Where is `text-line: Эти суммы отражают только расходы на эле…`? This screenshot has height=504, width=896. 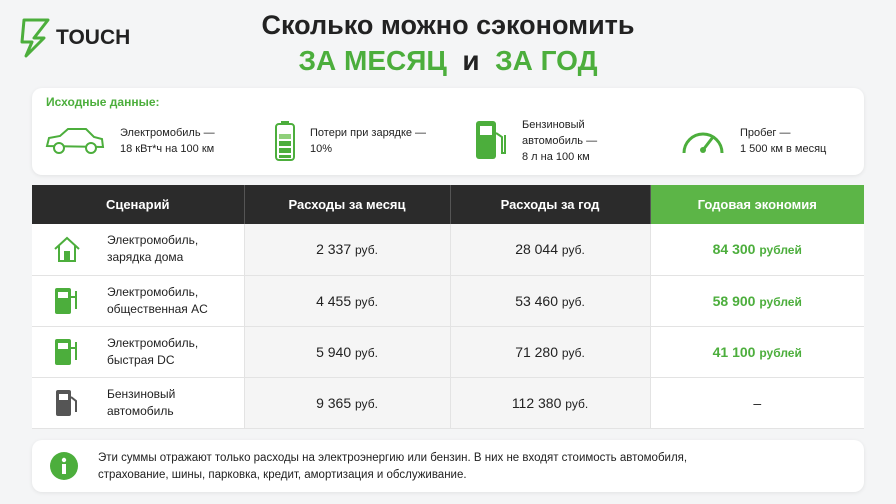 text-line: Эти суммы отражают только расходы на эле… is located at coordinates (393, 458).